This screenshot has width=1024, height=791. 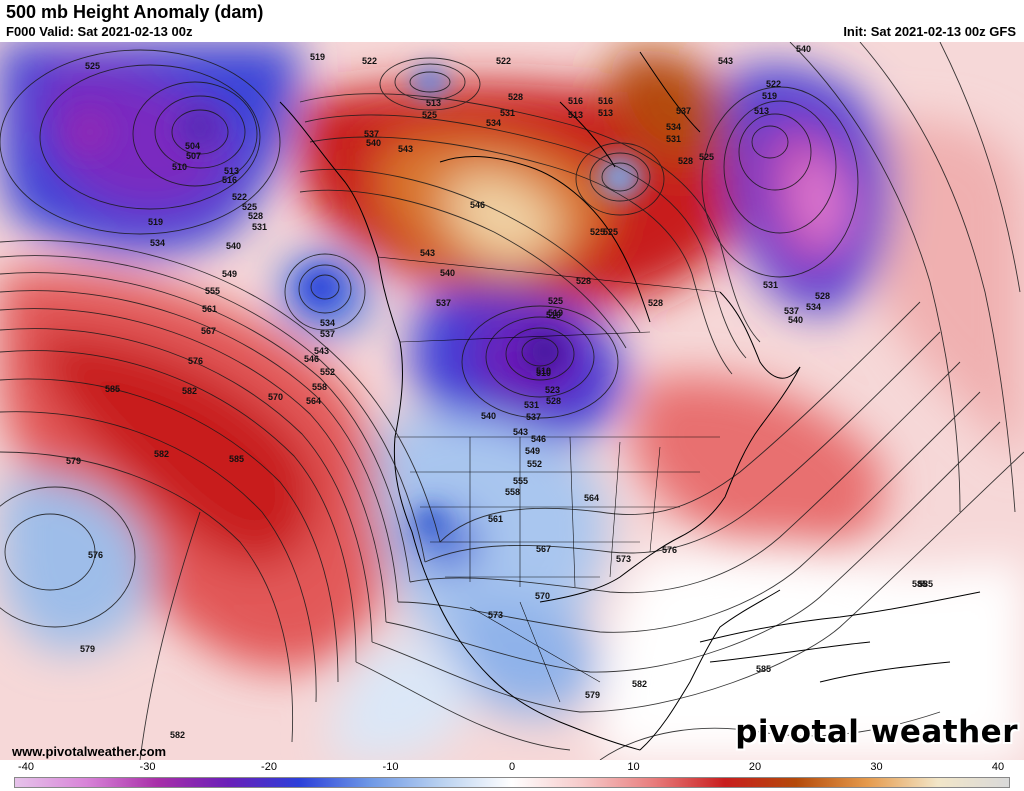 What do you see at coordinates (929, 31) in the screenshot?
I see `init-time: Init: Sat 2021-02-13 00z GFS` at bounding box center [929, 31].